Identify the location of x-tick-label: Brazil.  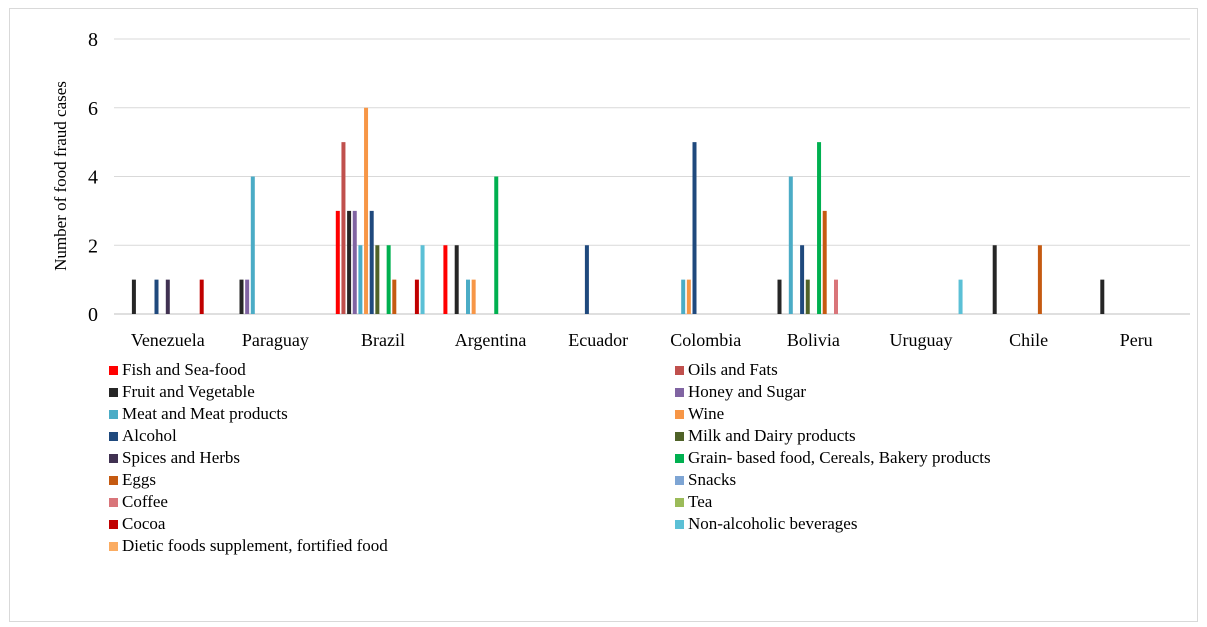
(383, 340).